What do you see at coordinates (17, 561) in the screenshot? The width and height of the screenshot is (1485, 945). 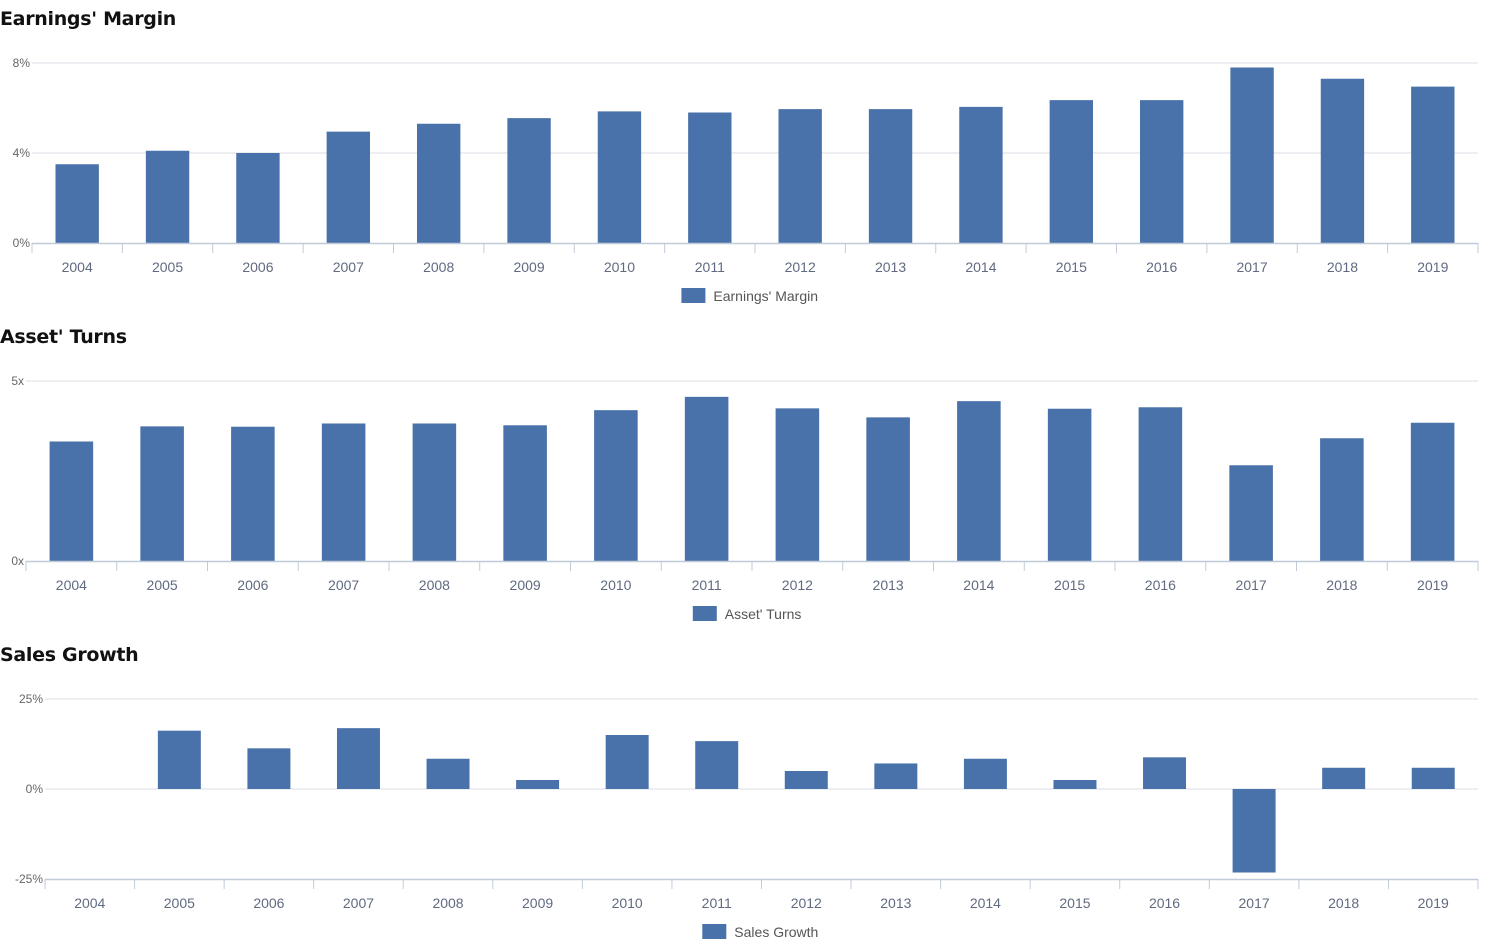 I see `y-tick-label: 0x` at bounding box center [17, 561].